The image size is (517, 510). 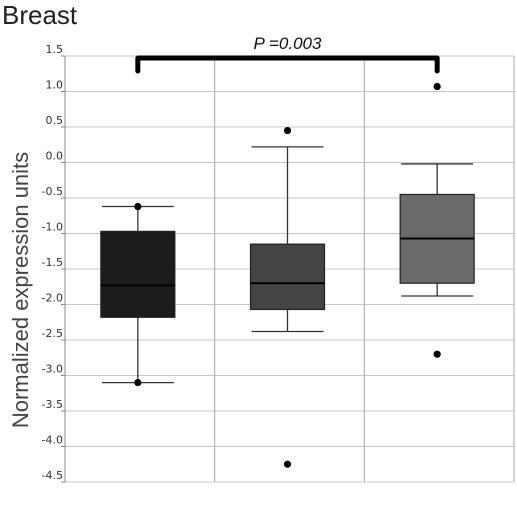 What do you see at coordinates (55, 49) in the screenshot?
I see `y-tick-label: 1.5` at bounding box center [55, 49].